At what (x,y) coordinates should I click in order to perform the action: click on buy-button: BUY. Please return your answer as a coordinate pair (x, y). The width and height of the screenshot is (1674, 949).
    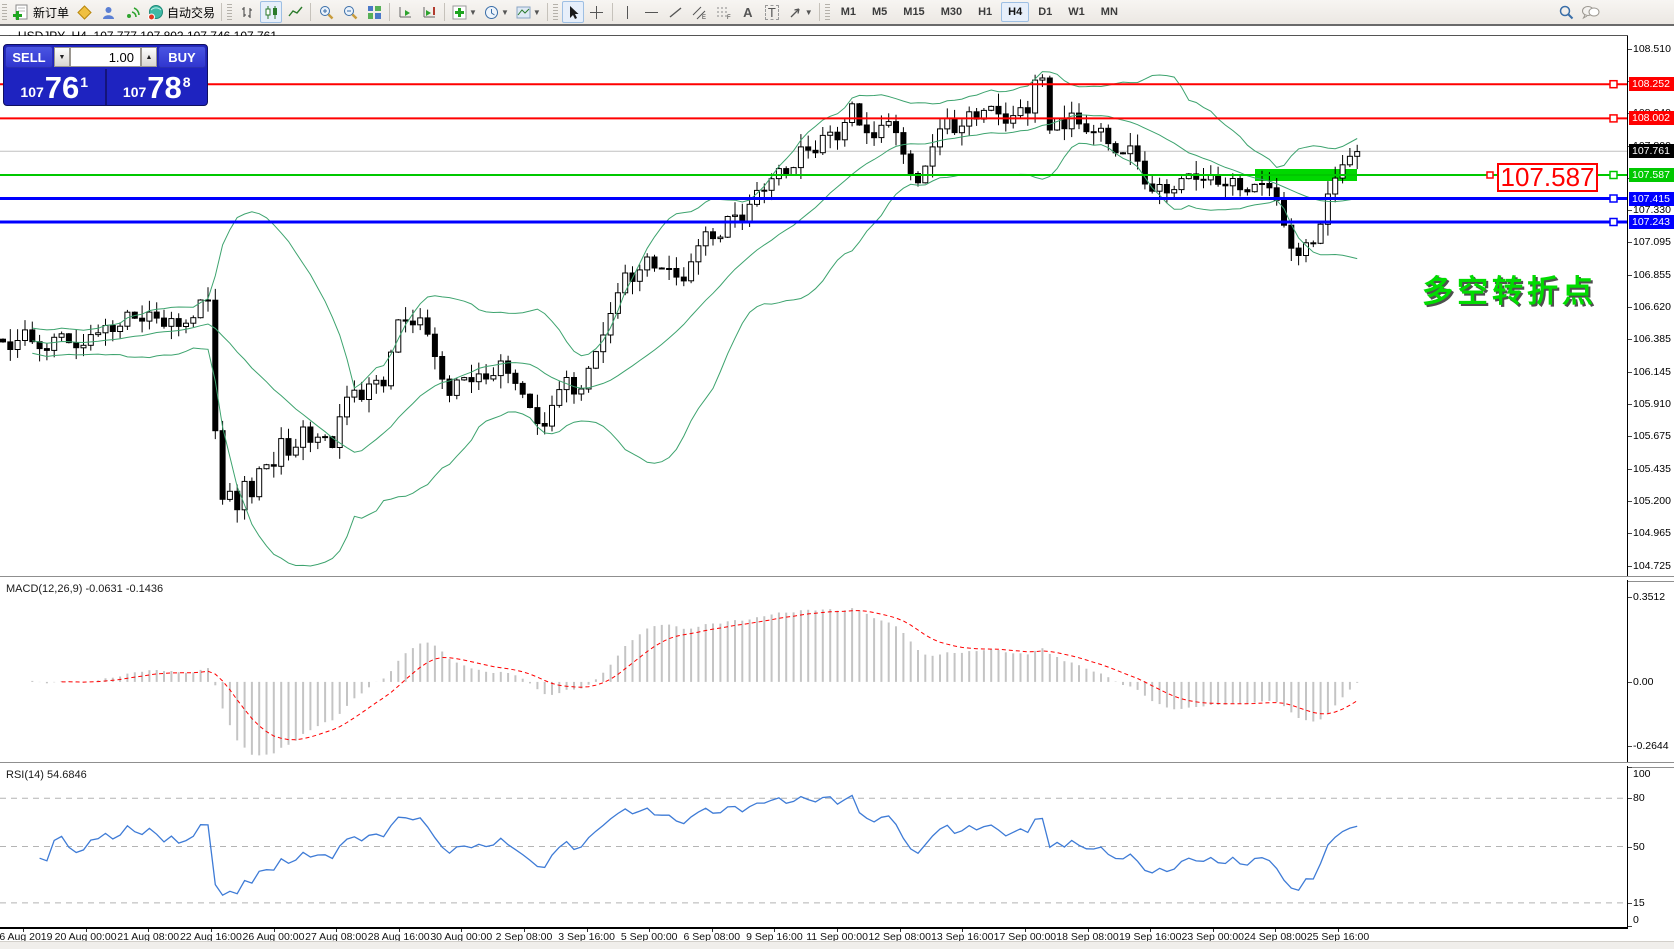
    Looking at the image, I should click on (182, 57).